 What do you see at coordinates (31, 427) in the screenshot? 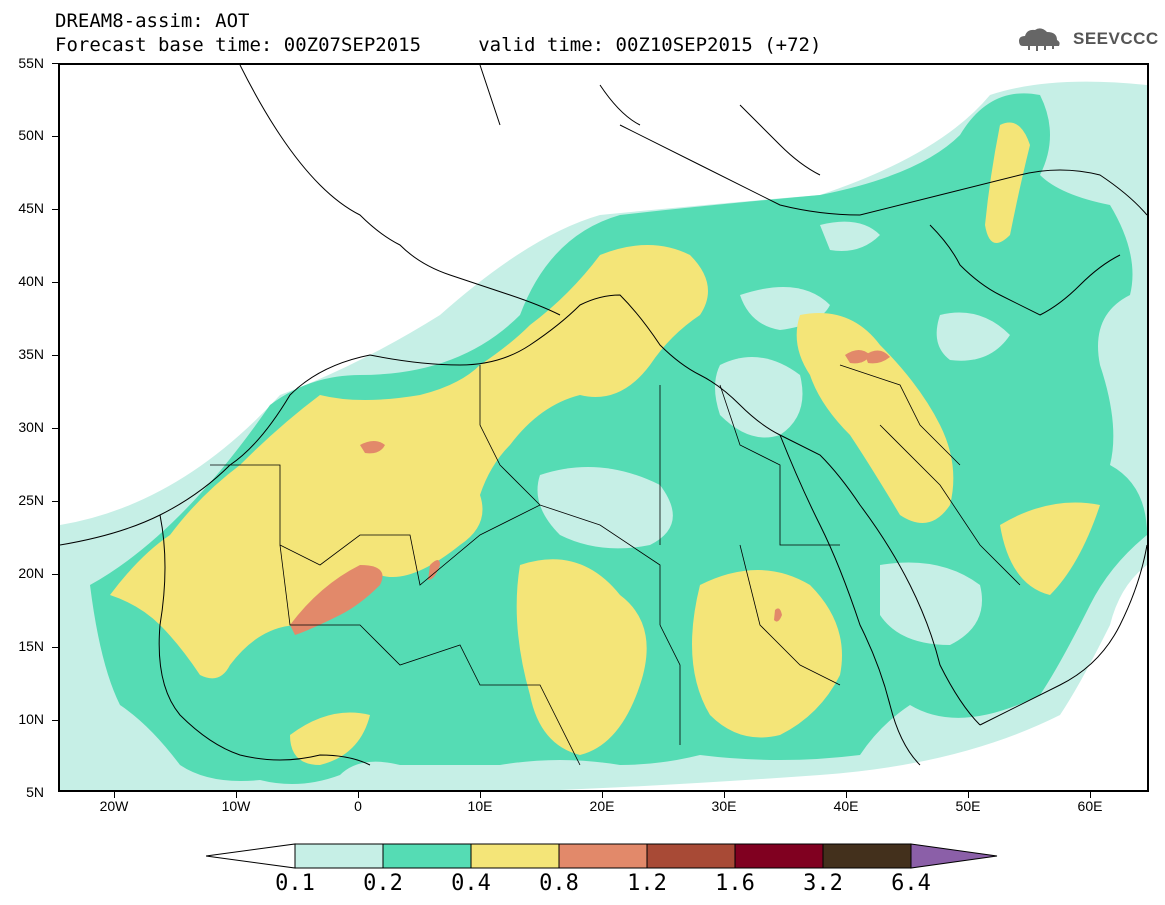
I see `lat-label: 30N` at bounding box center [31, 427].